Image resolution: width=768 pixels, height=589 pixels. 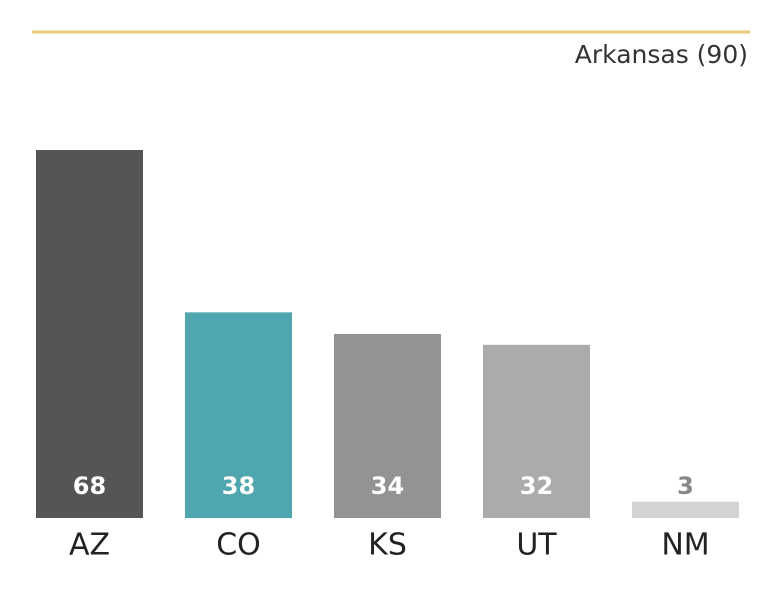 What do you see at coordinates (387, 486) in the screenshot?
I see `value-label: 34` at bounding box center [387, 486].